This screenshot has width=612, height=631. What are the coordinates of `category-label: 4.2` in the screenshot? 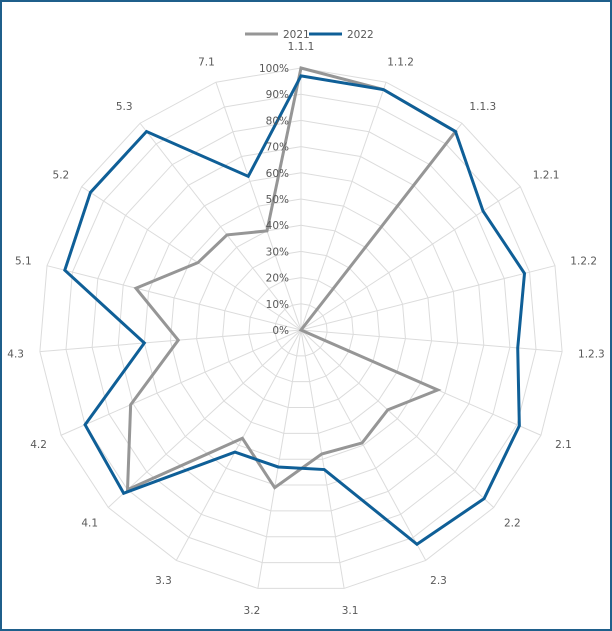 It's located at (38, 445).